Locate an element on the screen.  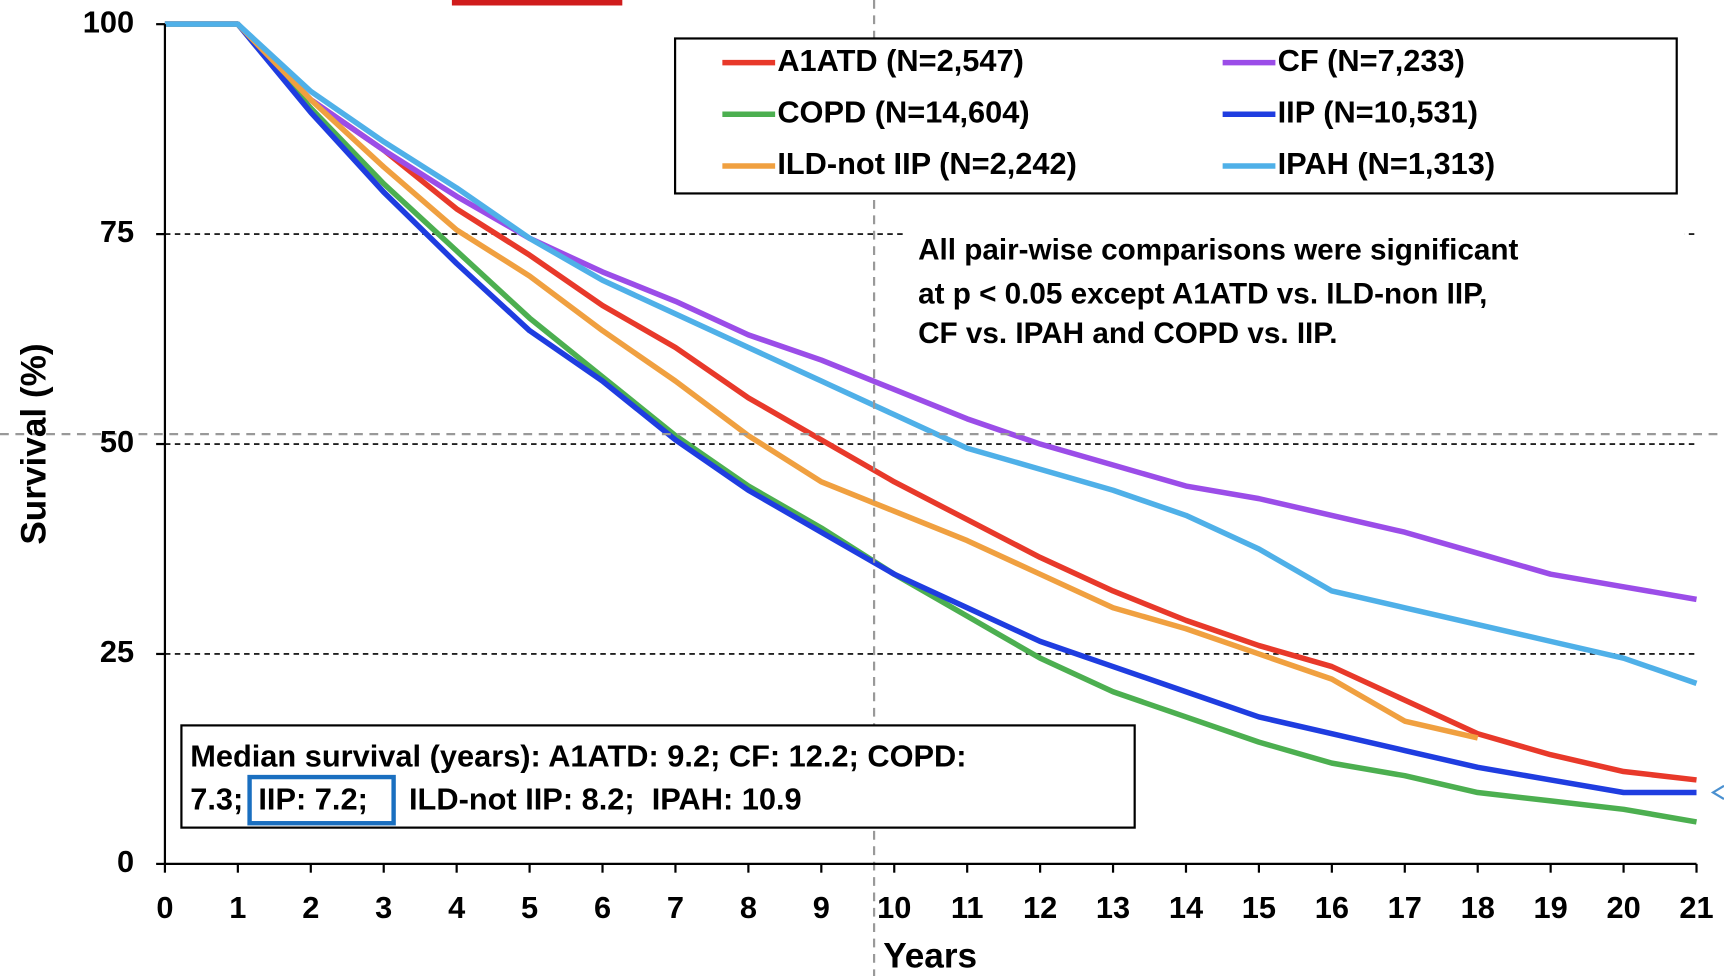
x-tick-label: 12 is located at coordinates (1040, 907).